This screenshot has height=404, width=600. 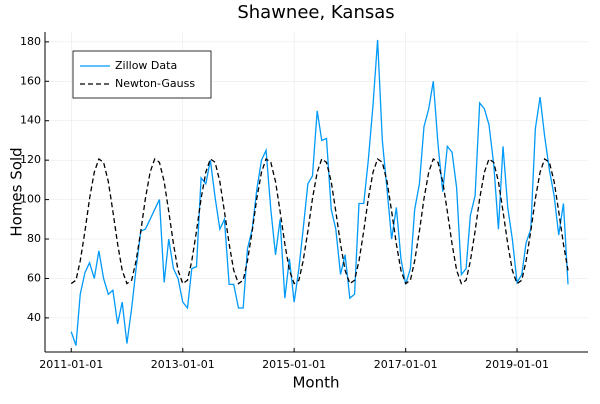 What do you see at coordinates (30, 199) in the screenshot?
I see `y-tick-label: 100` at bounding box center [30, 199].